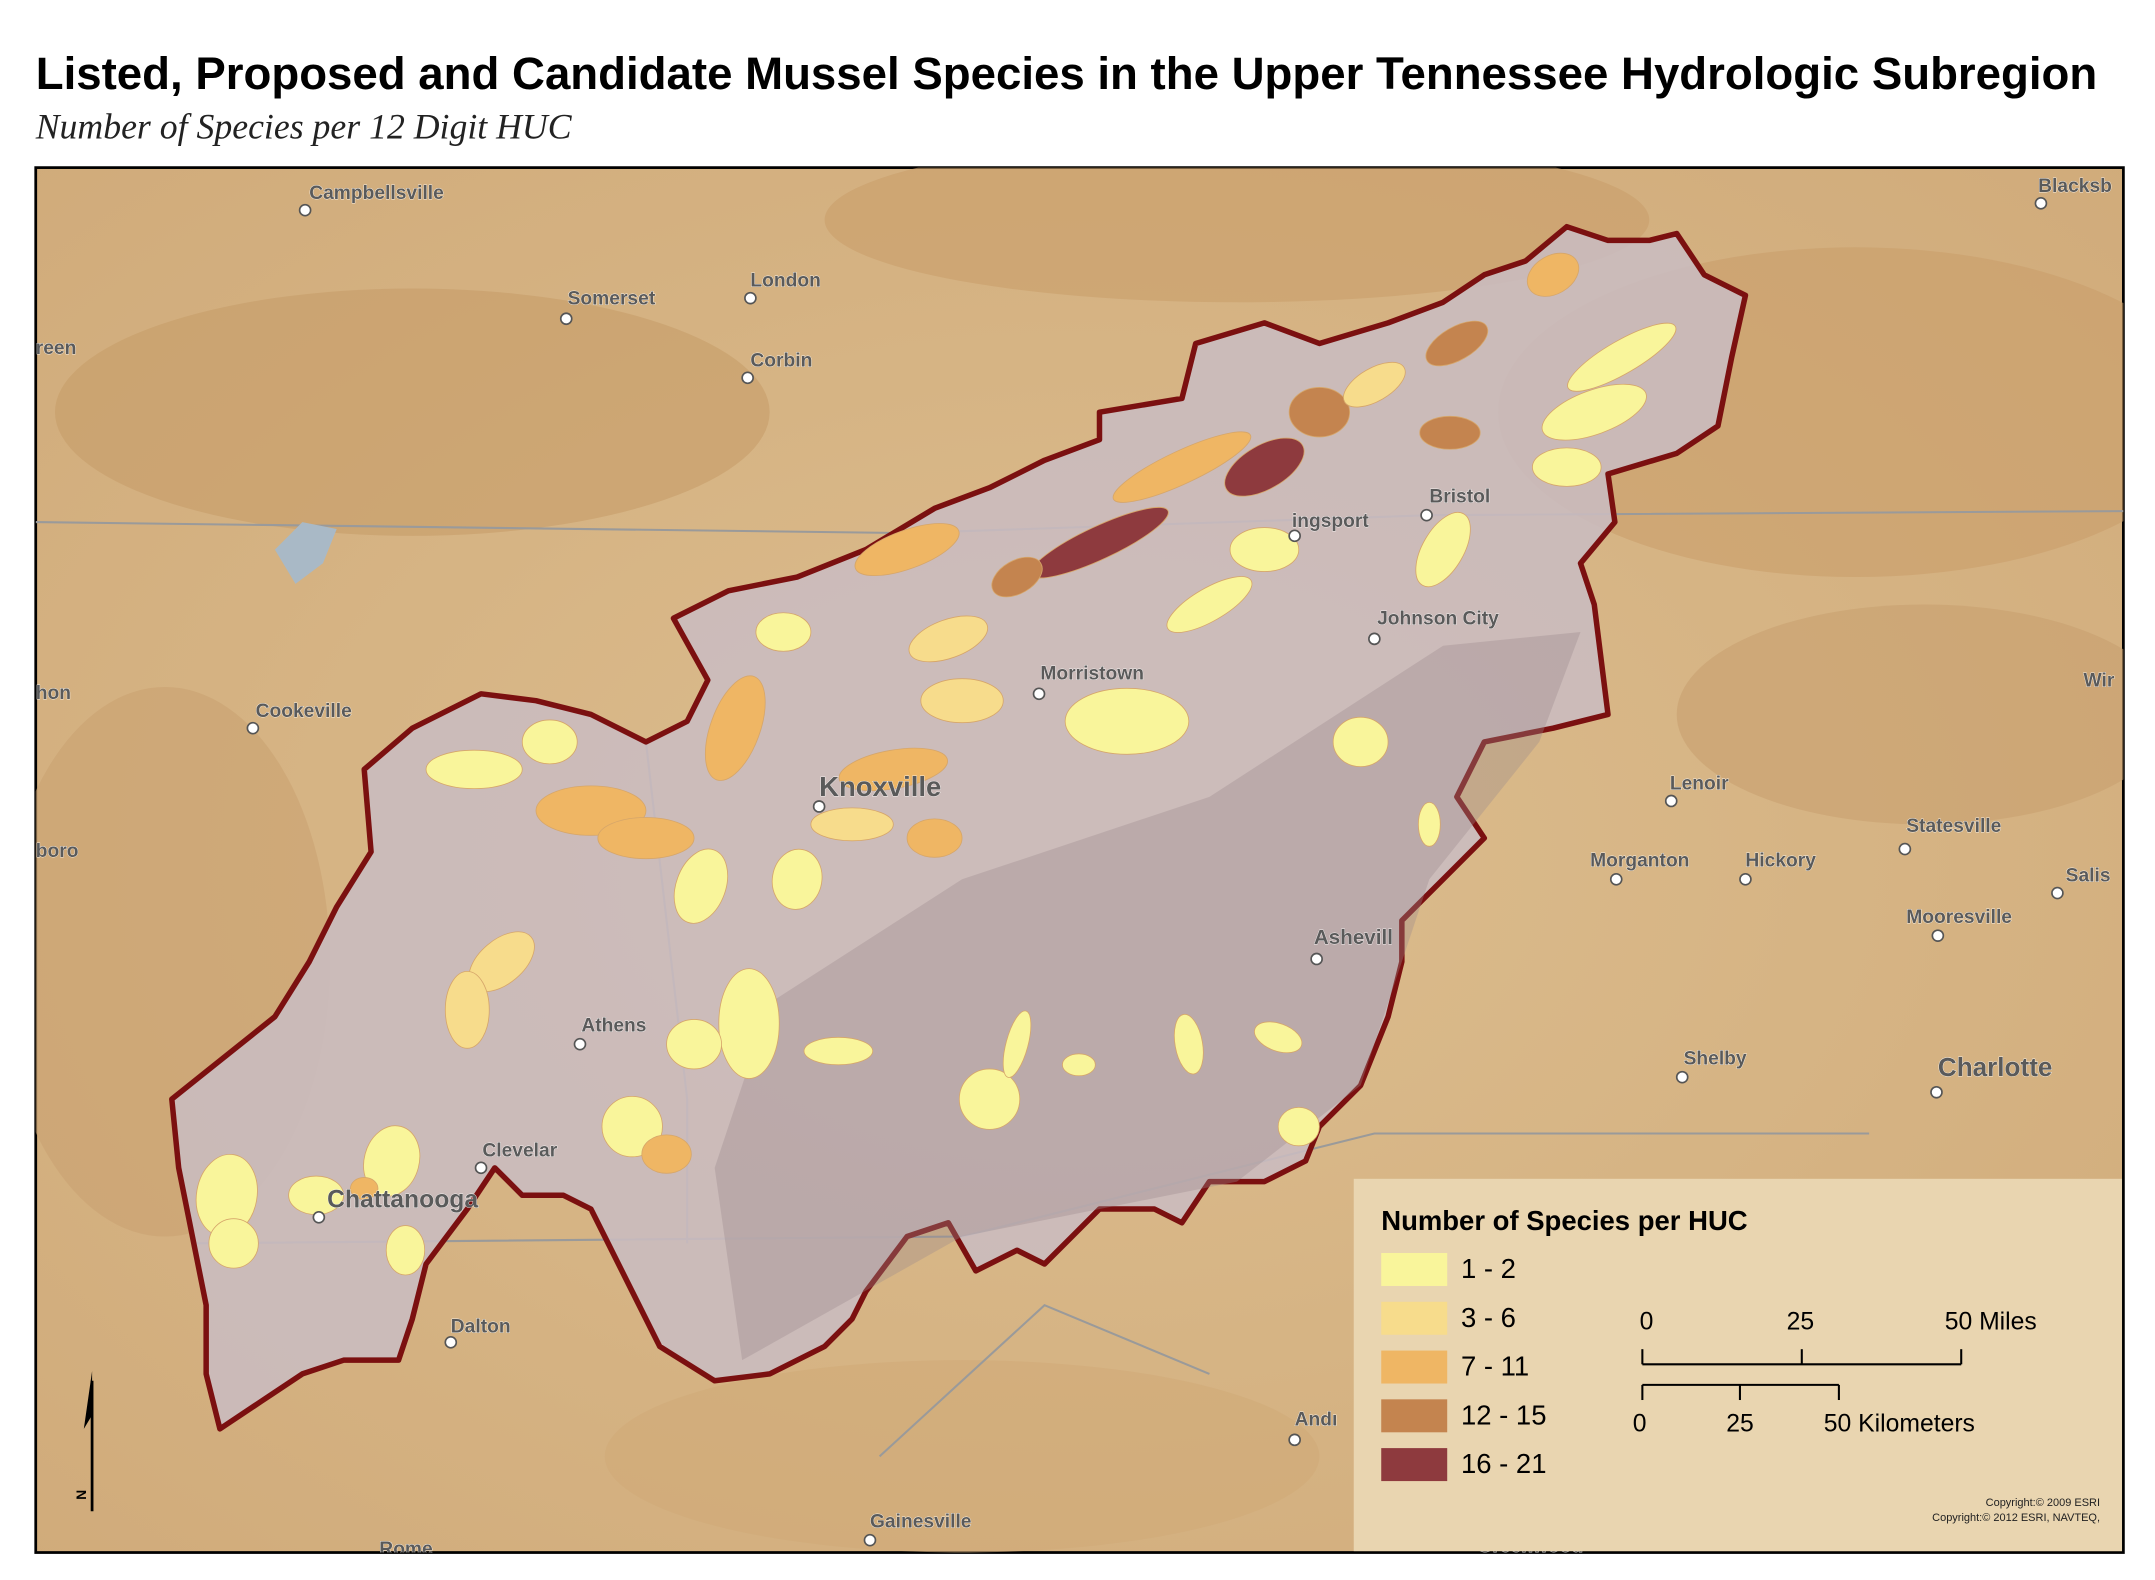  Describe the element at coordinates (81, 1495) in the screenshot. I see `north-label: N` at that location.